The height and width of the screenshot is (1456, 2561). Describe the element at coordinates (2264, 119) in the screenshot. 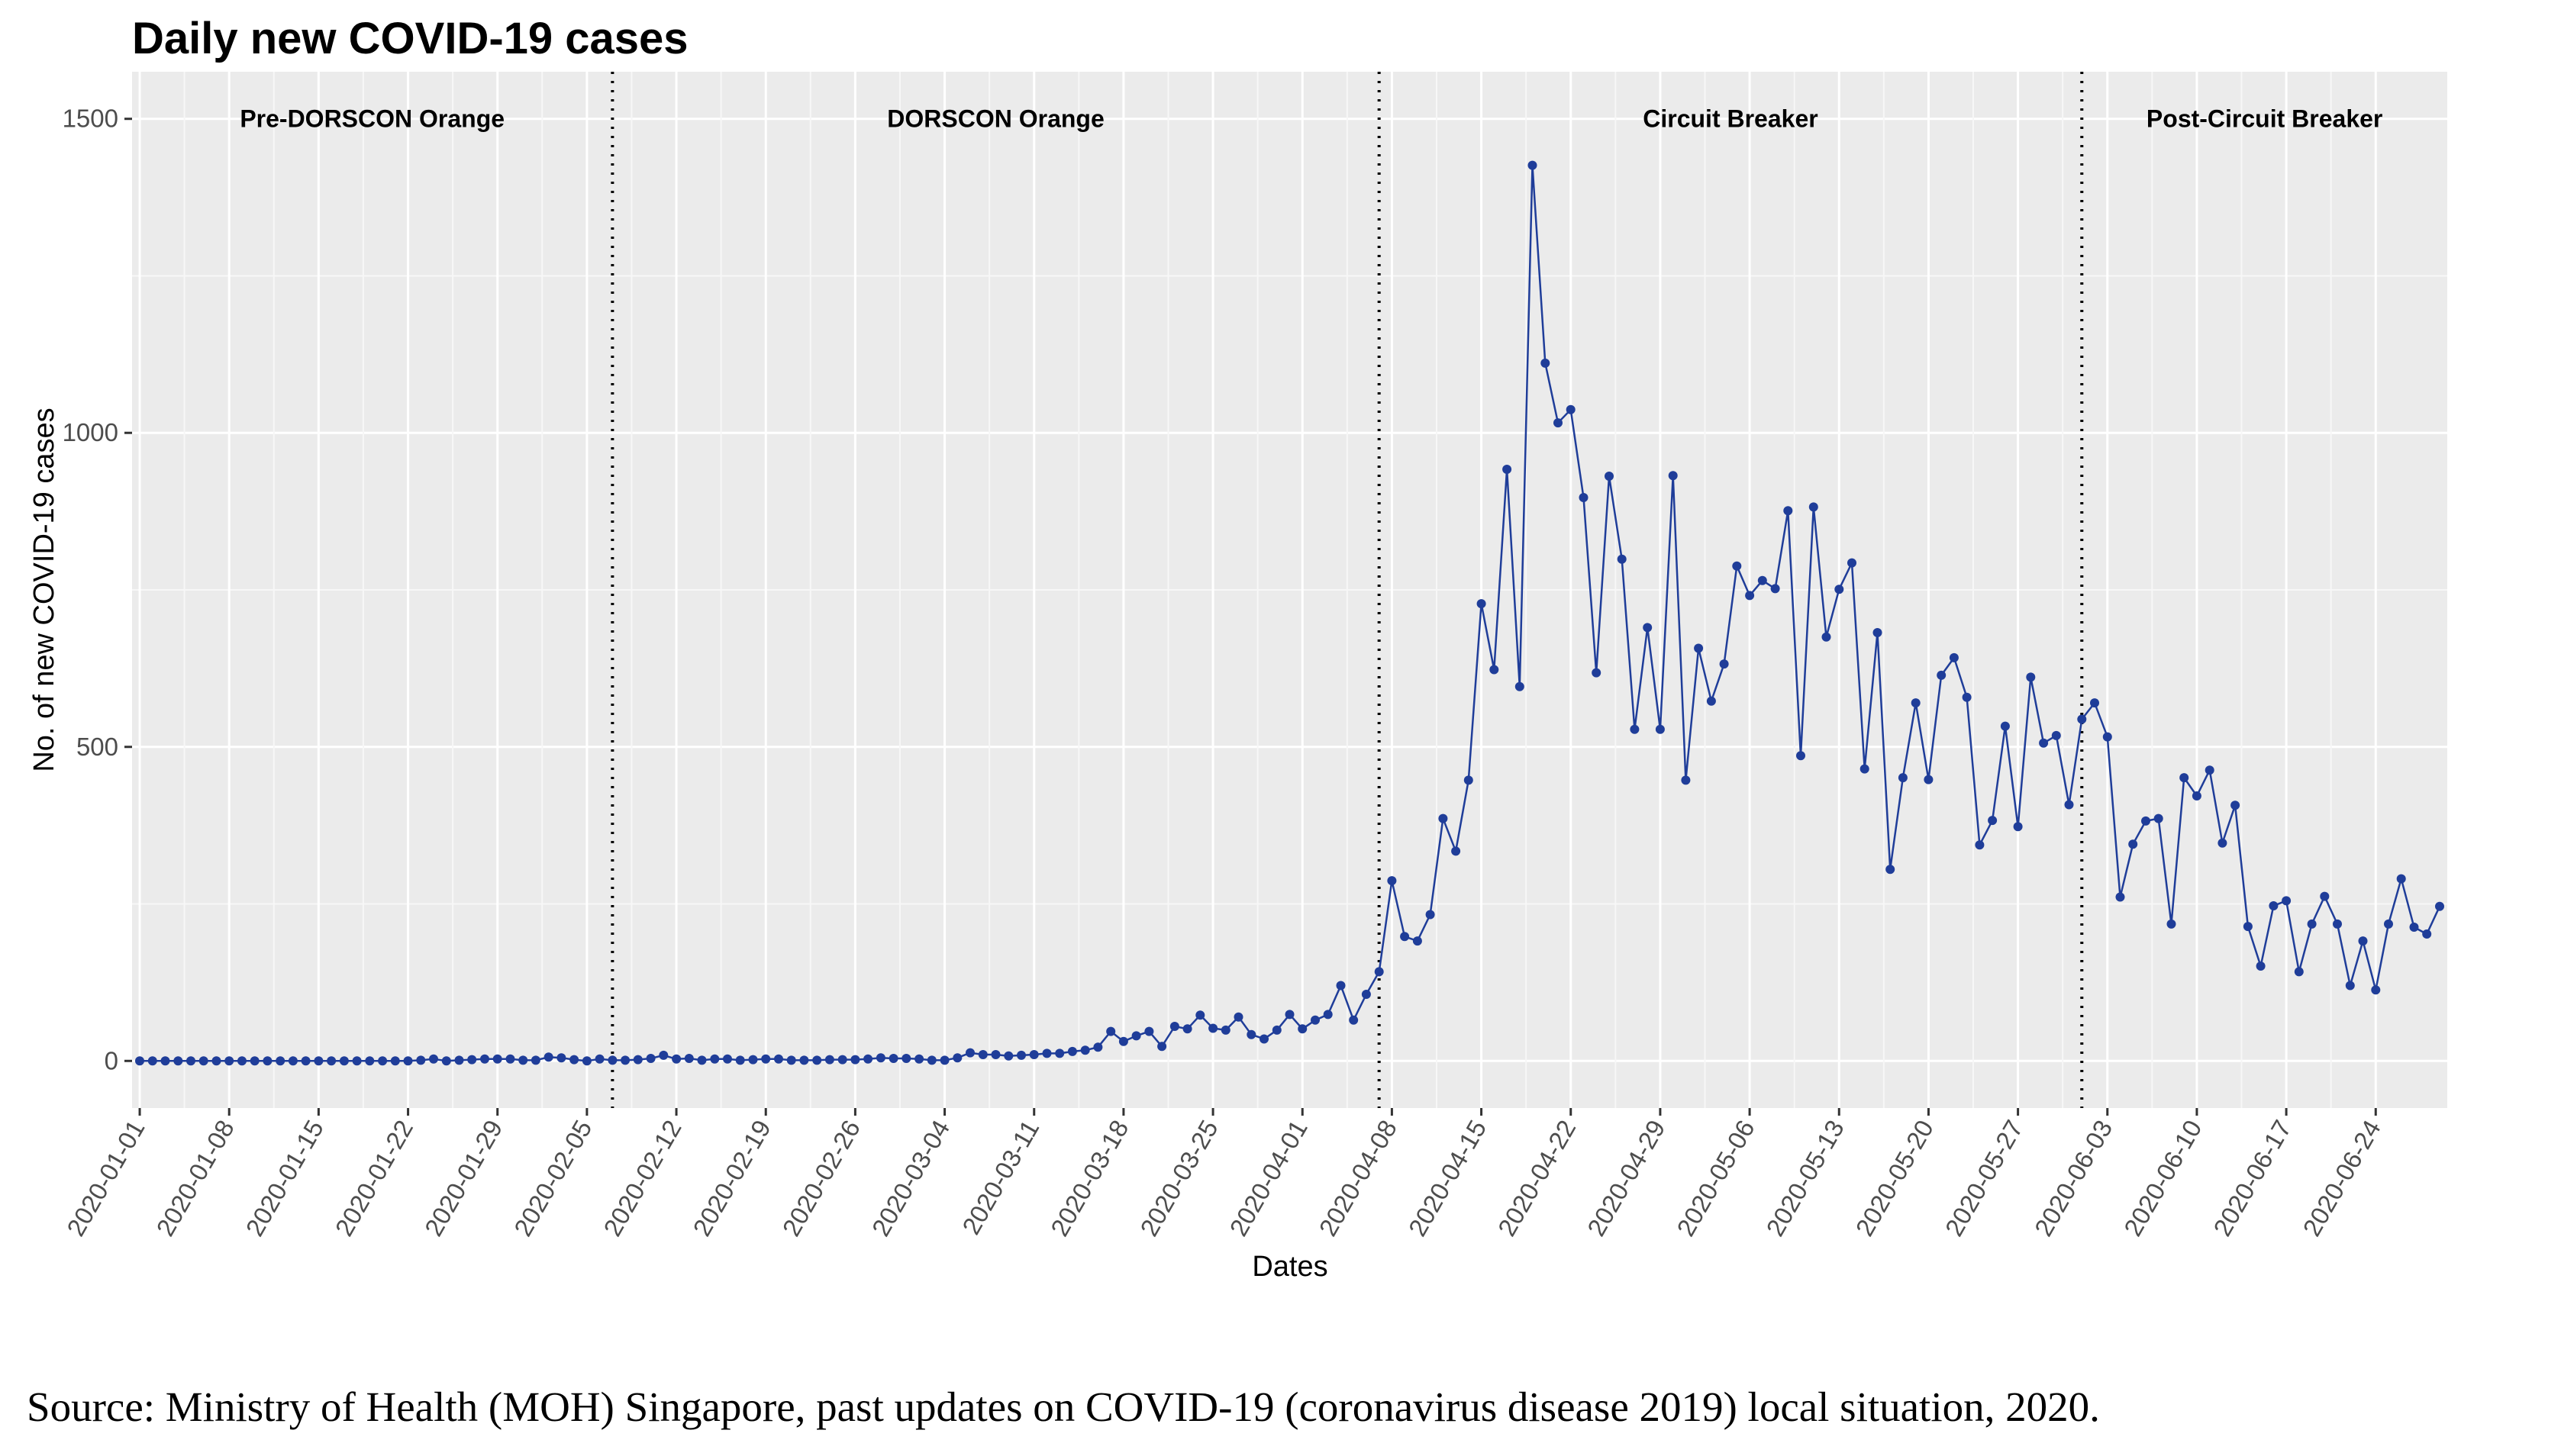

I see `phase-label: Post-Circuit Breaker` at that location.